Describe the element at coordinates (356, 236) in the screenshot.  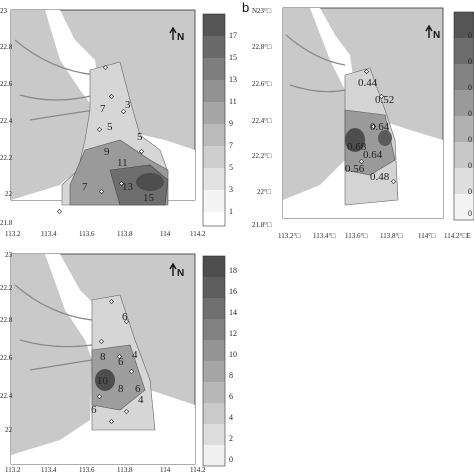
I see `panel-b-lon-tick: 113.6°□` at that location.